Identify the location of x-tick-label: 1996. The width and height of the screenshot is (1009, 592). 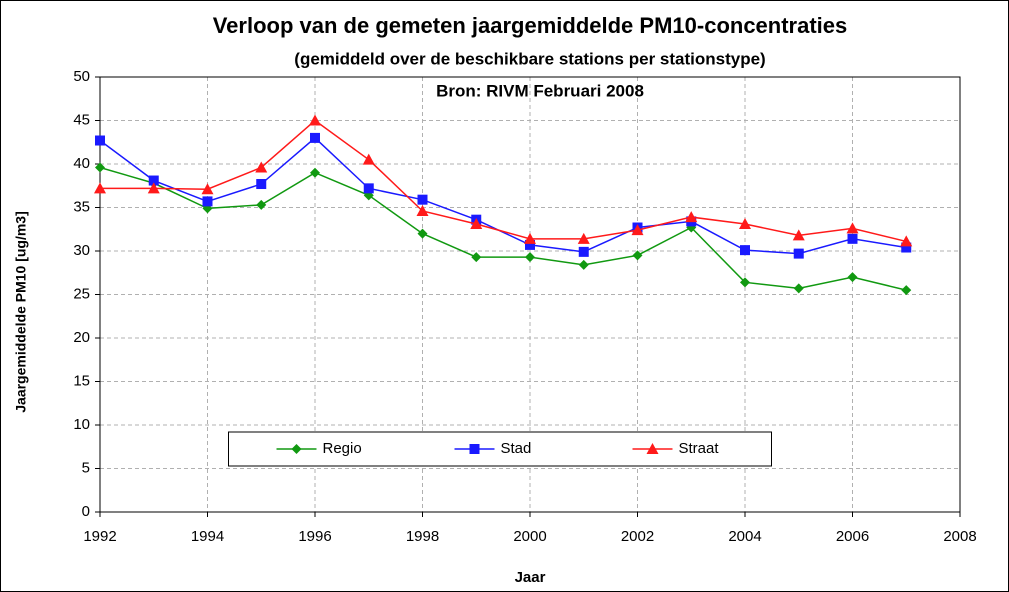
(314, 536).